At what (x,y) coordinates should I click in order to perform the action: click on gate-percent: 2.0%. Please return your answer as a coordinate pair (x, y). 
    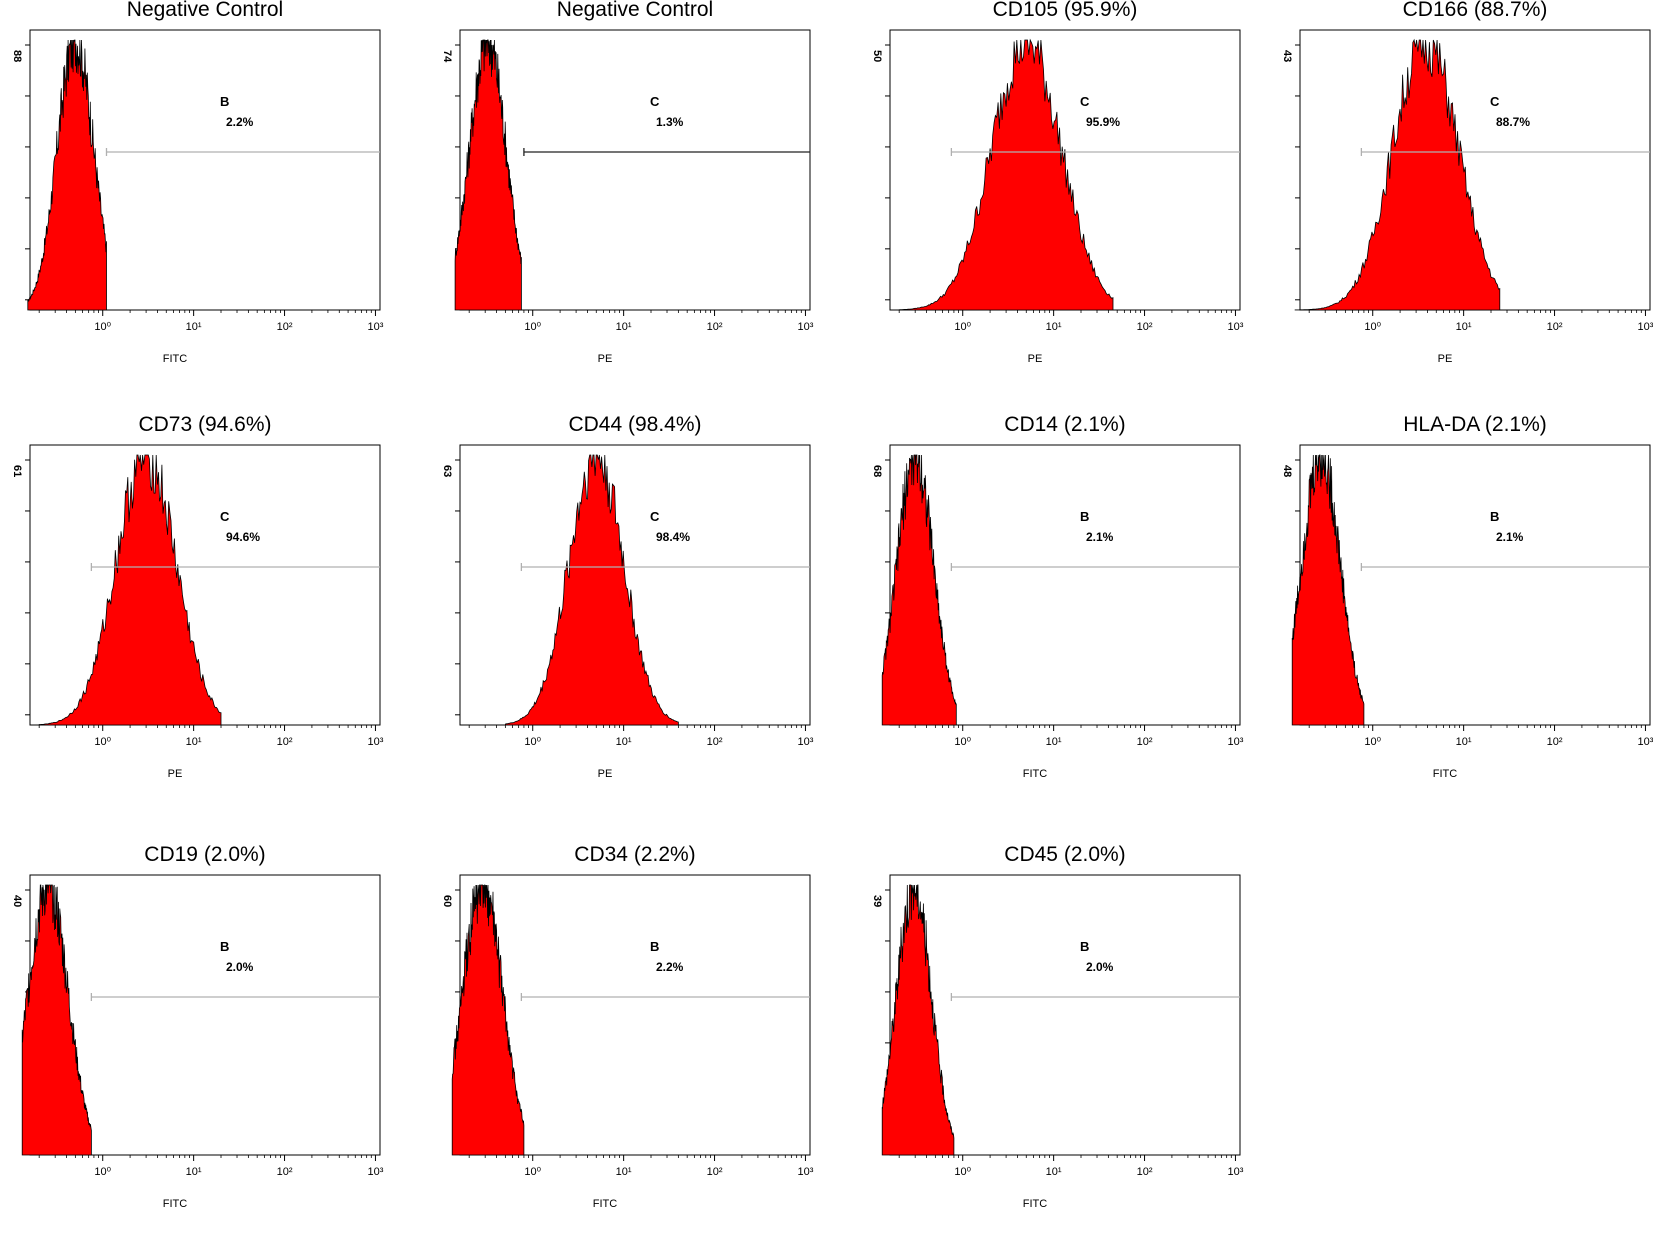
    Looking at the image, I should click on (240, 967).